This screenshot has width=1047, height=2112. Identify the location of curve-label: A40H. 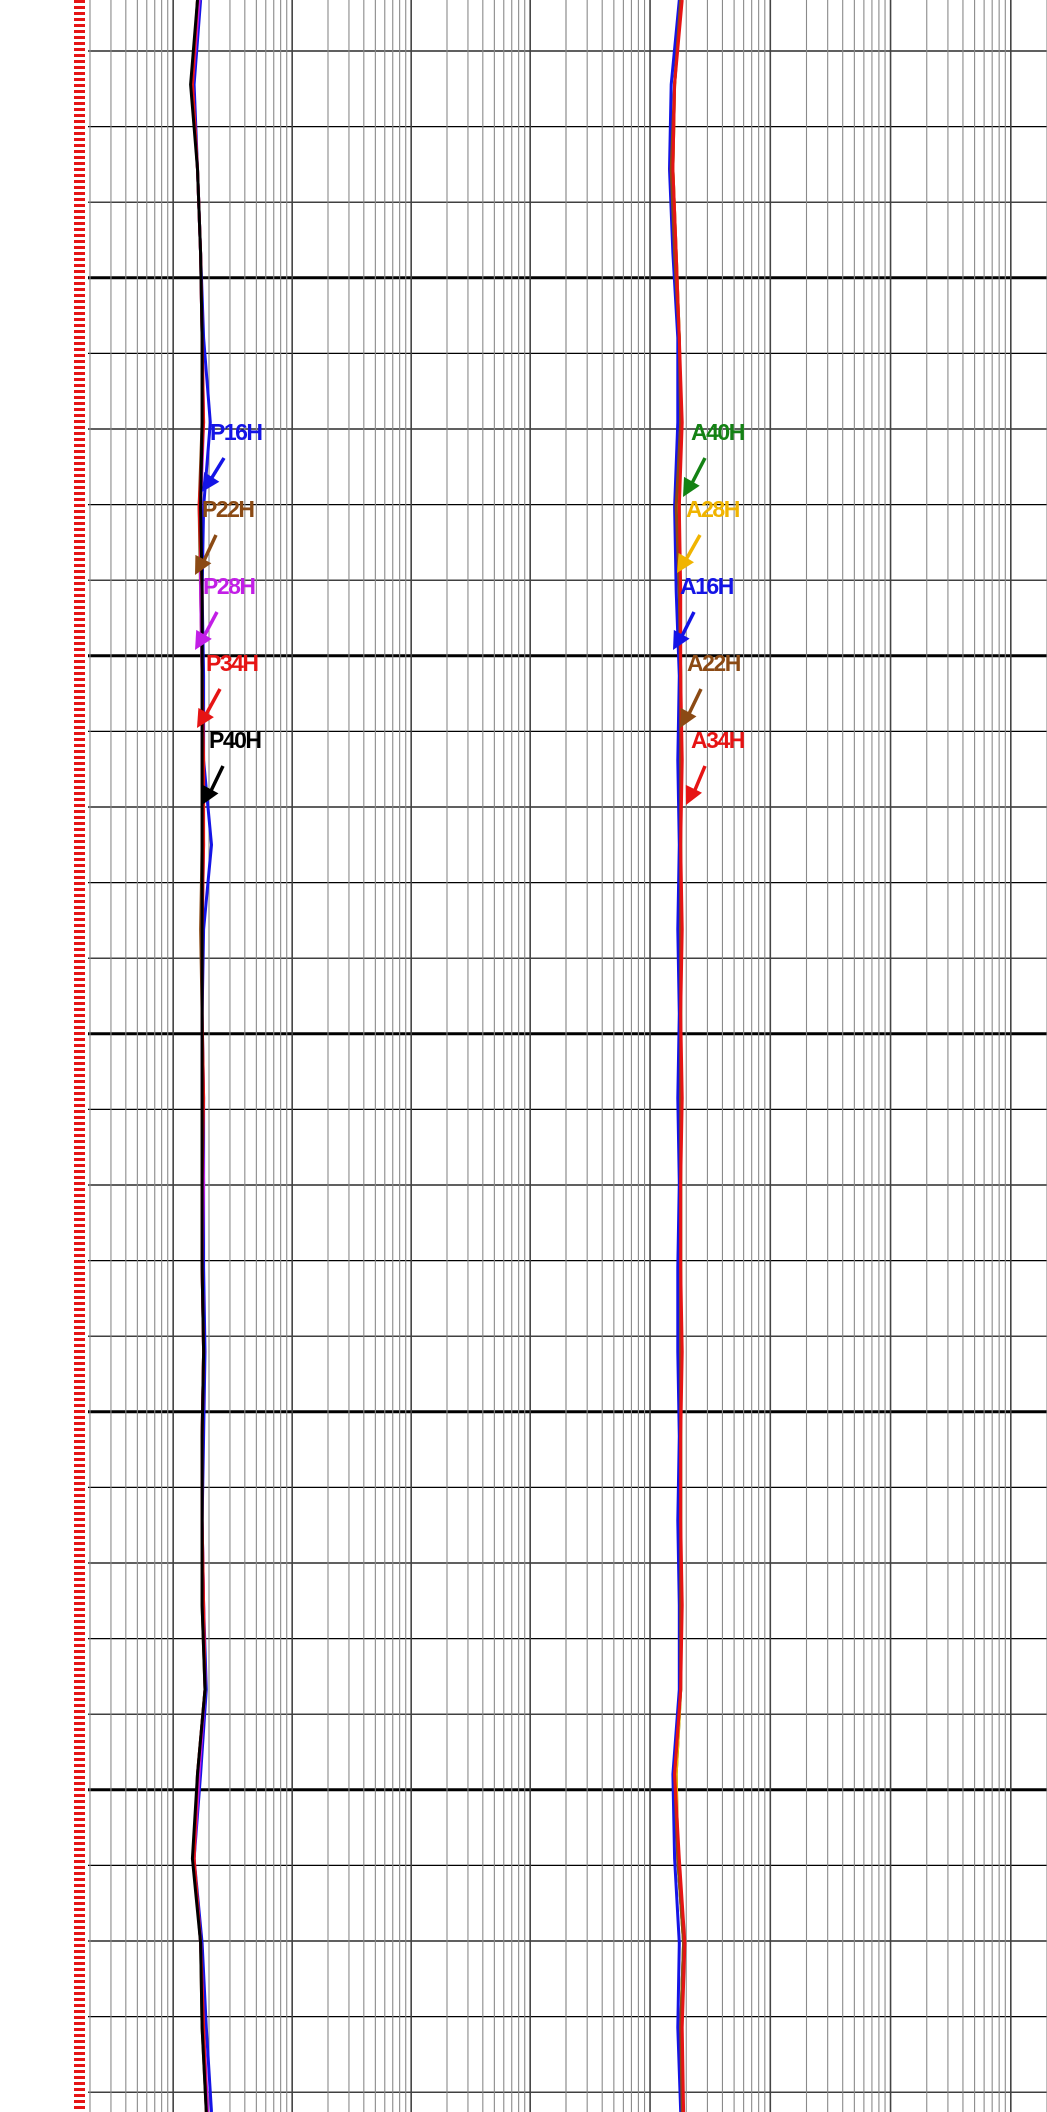
(718, 432).